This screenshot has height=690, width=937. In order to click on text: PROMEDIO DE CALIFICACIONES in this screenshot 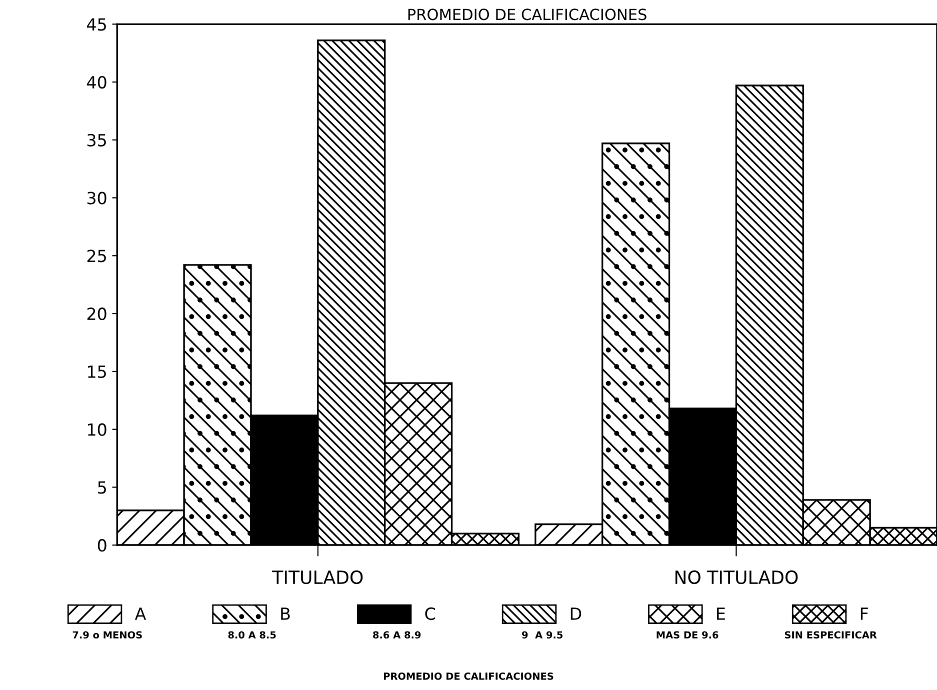, I will do `click(469, 676)`.